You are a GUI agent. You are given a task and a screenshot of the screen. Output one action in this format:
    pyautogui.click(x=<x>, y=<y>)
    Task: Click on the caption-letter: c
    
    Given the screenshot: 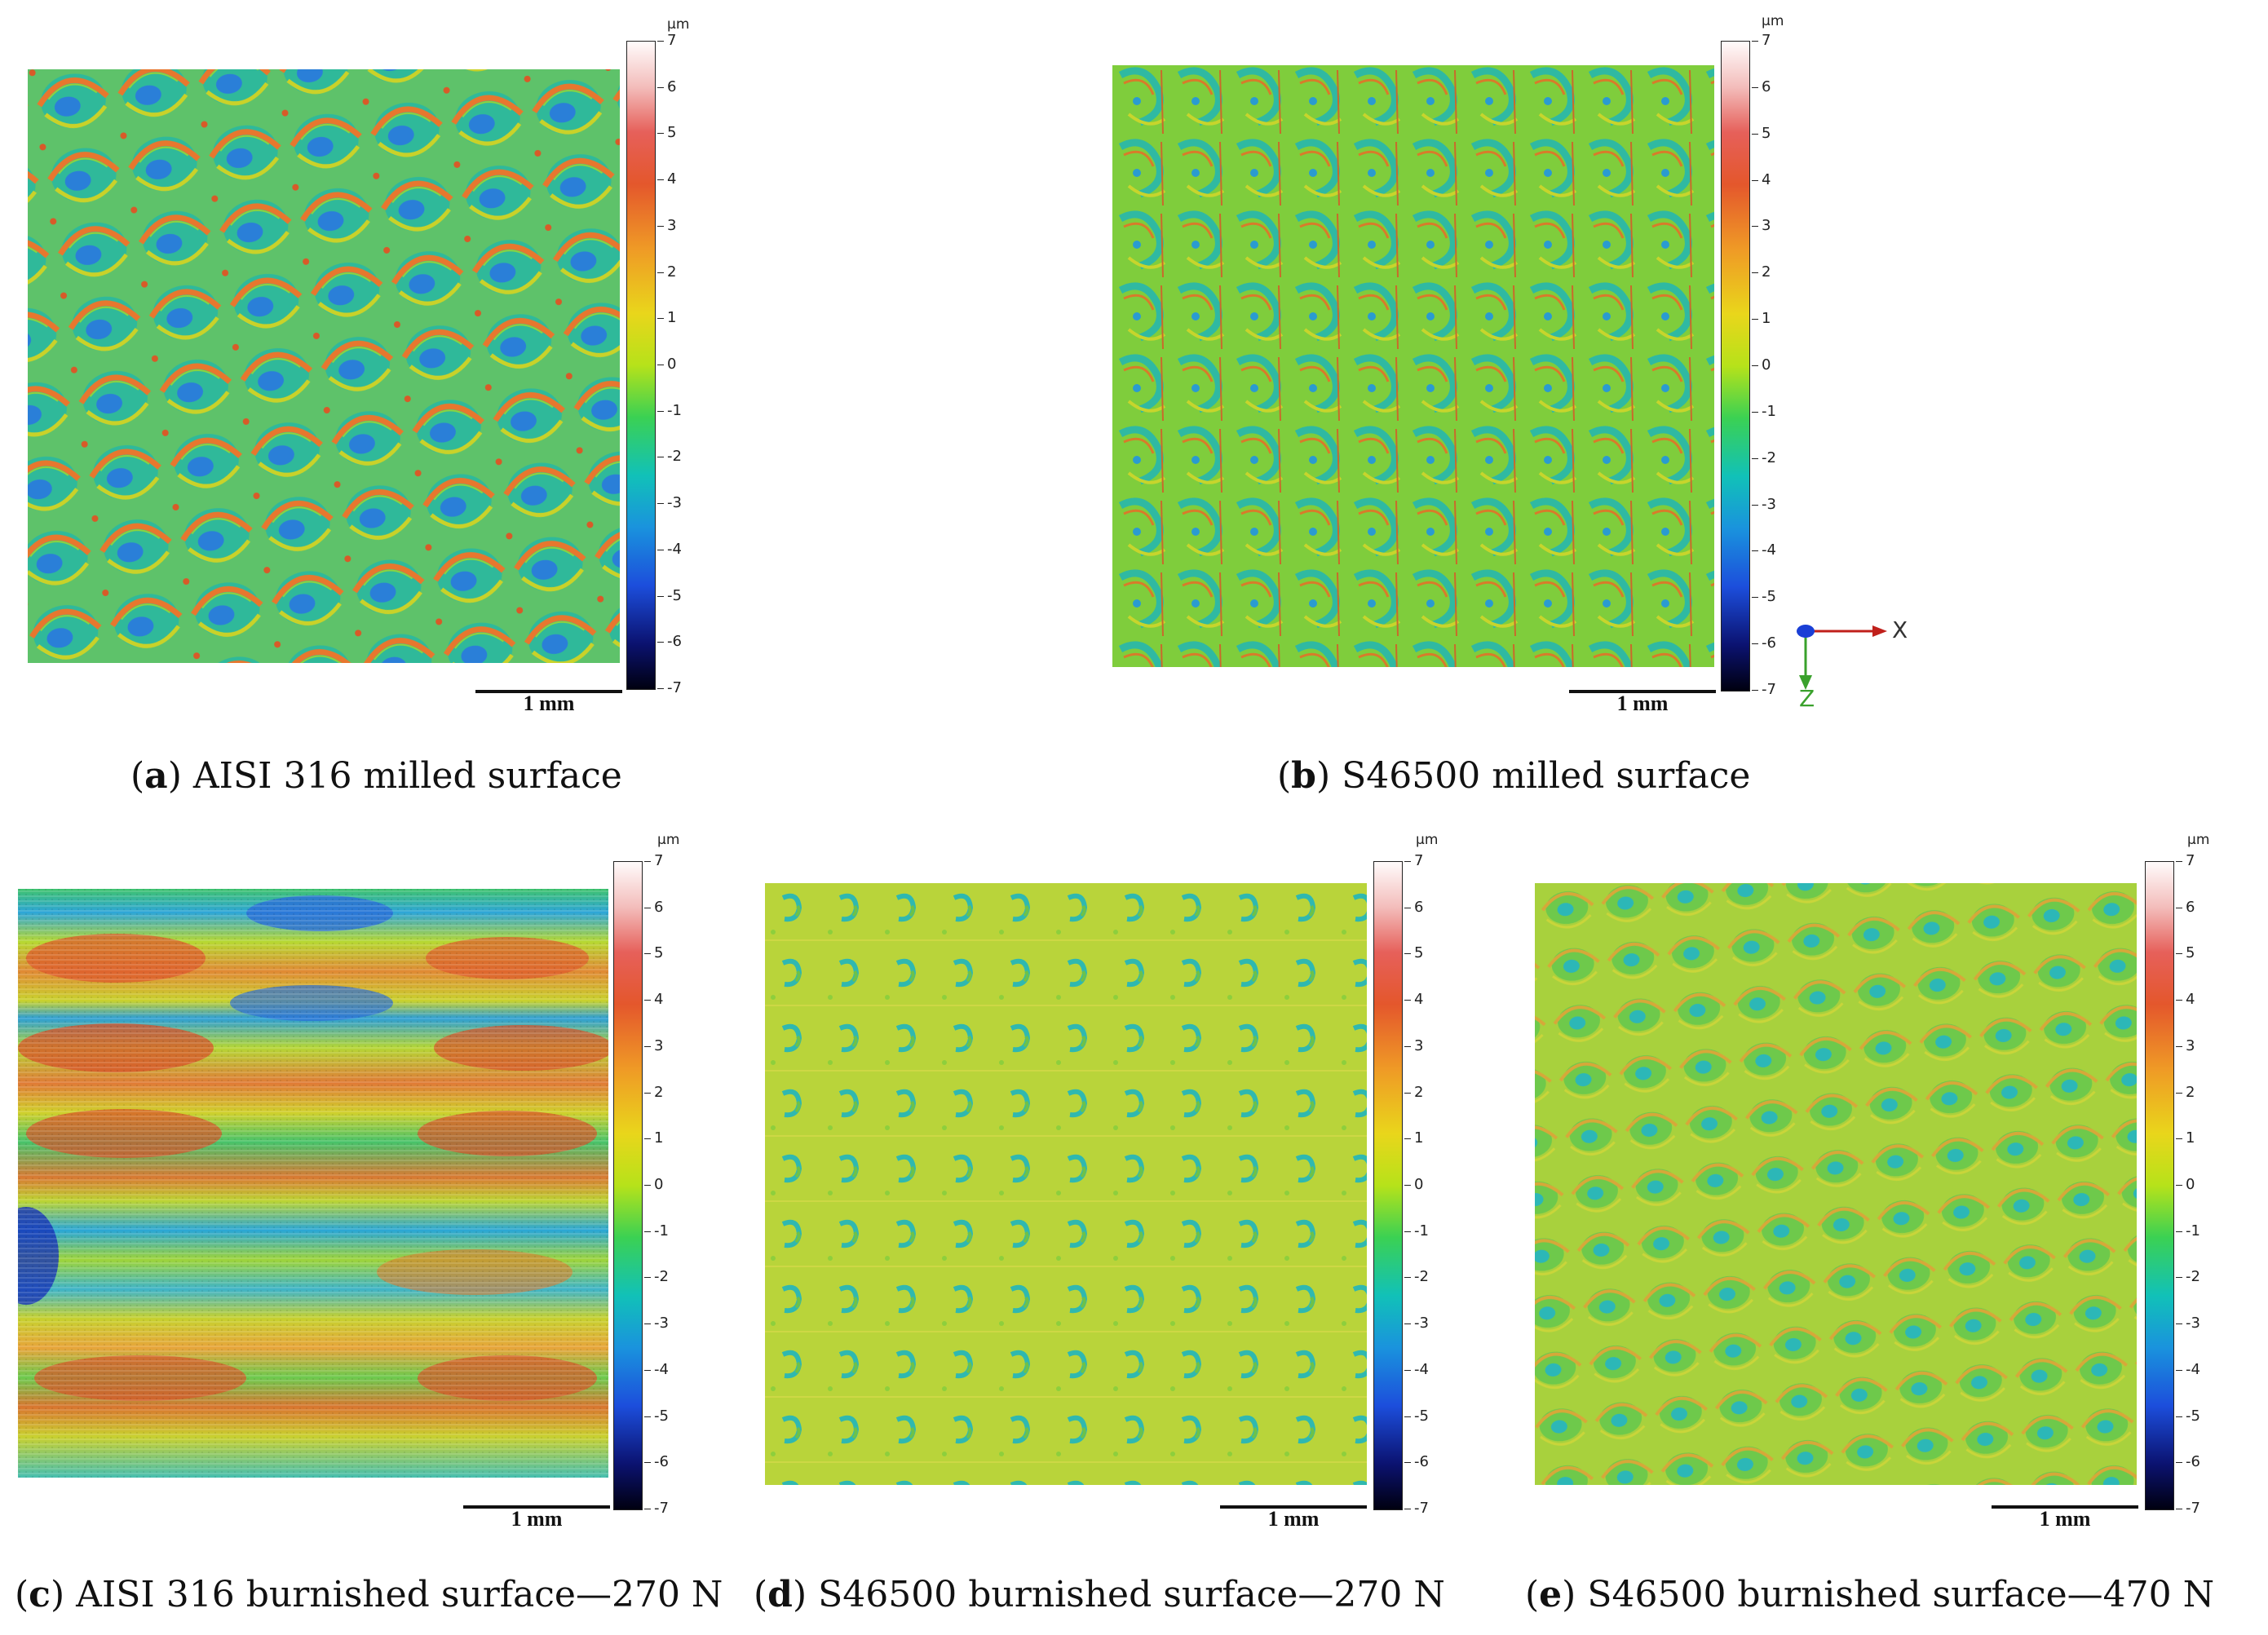 What is the action you would take?
    pyautogui.click(x=40, y=1594)
    